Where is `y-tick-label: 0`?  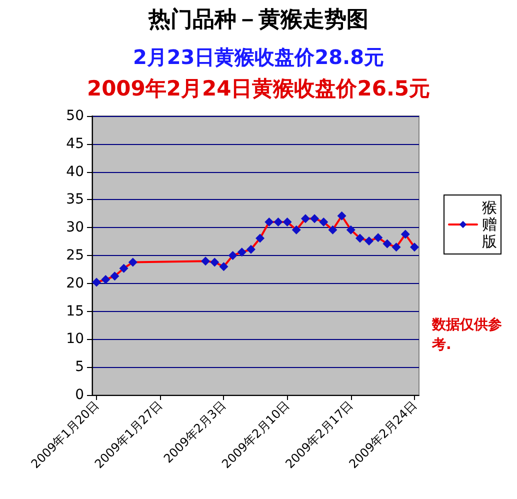 y-tick-label: 0 is located at coordinates (79, 395).